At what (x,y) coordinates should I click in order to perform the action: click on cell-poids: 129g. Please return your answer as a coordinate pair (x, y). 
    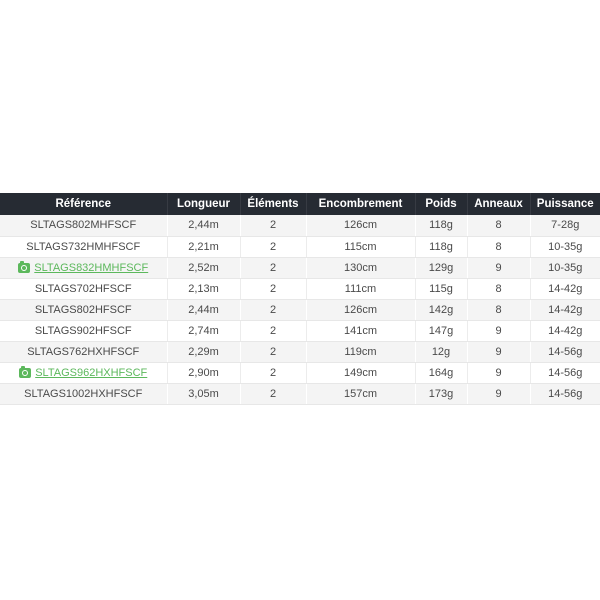
    Looking at the image, I should click on (441, 268).